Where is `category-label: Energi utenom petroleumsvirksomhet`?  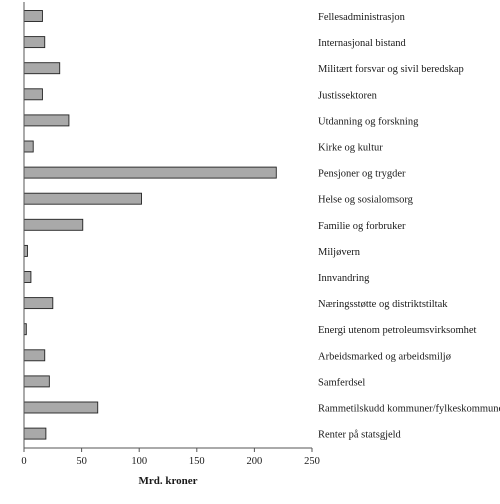
category-label: Energi utenom petroleumsvirksomhet is located at coordinates (397, 330).